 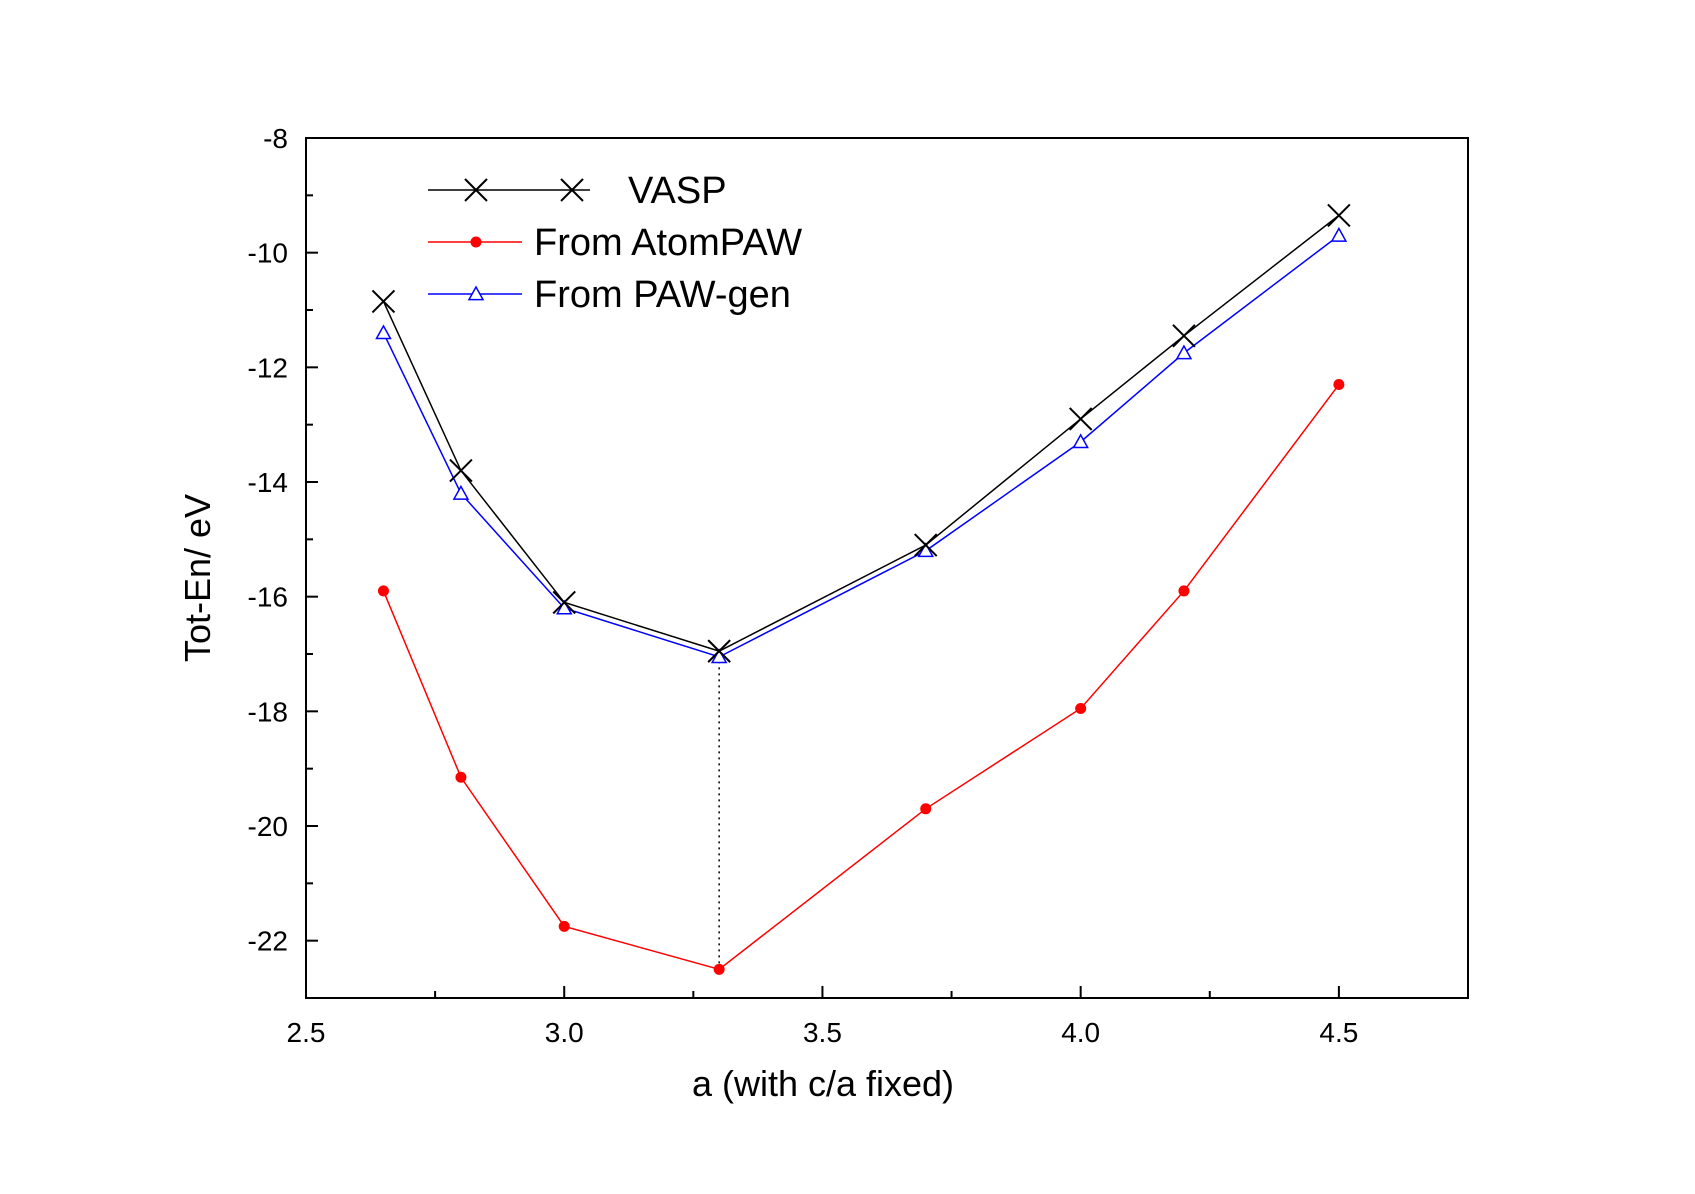 What do you see at coordinates (268, 482) in the screenshot?
I see `y-tick-label: -14` at bounding box center [268, 482].